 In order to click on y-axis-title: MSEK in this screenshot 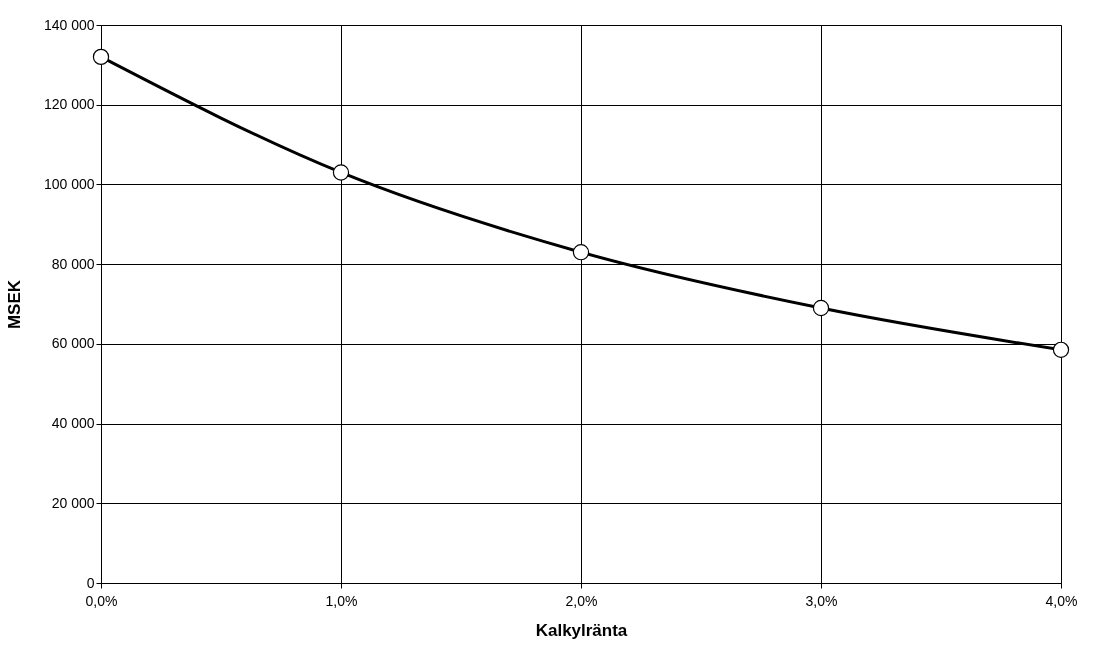, I will do `click(14, 304)`.